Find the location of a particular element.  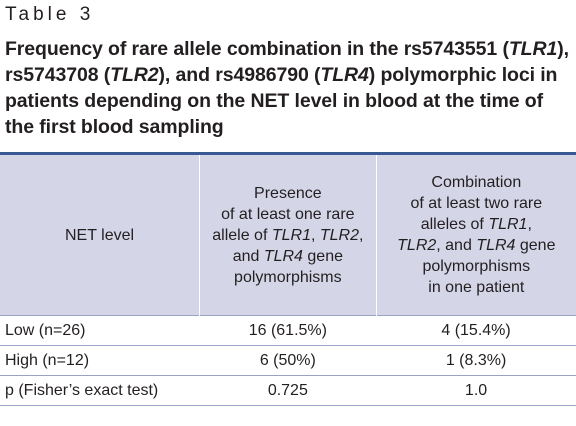

combination-value: 1.0 is located at coordinates (476, 390).